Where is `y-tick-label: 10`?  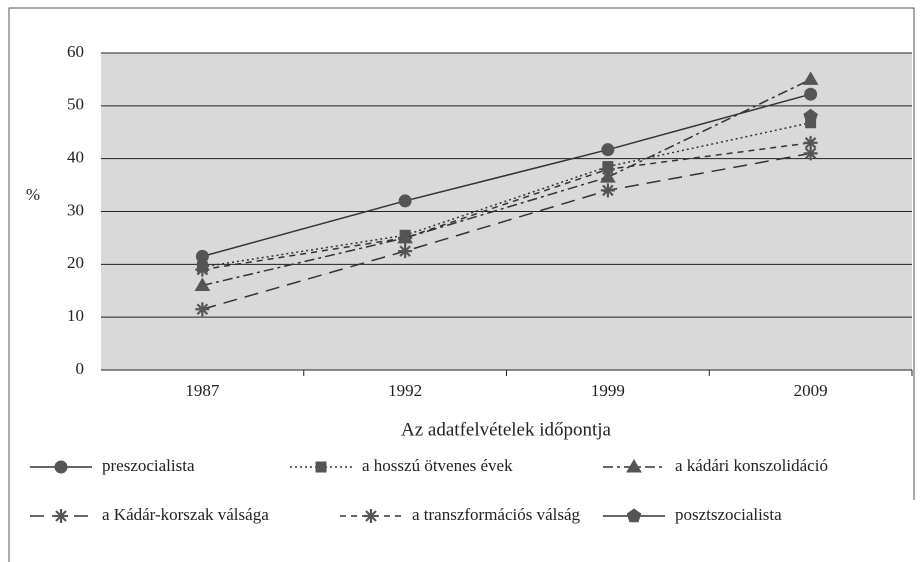
y-tick-label: 10 is located at coordinates (75, 315).